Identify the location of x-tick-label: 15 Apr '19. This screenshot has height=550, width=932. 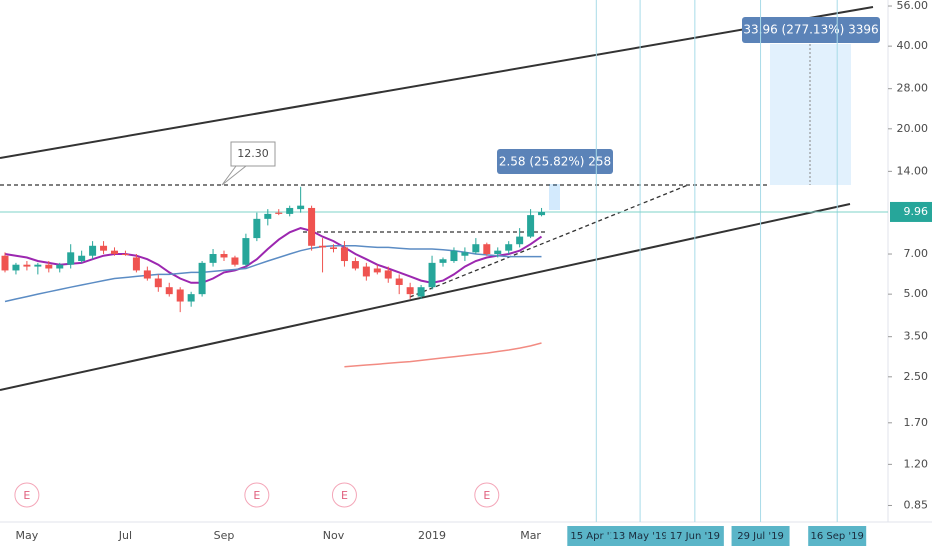
(596, 536).